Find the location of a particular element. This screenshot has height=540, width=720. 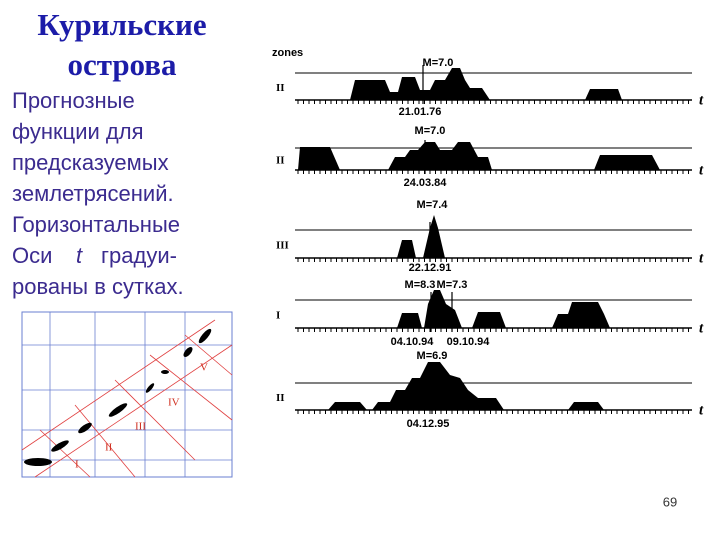

body-symbol: t is located at coordinates (79, 255).